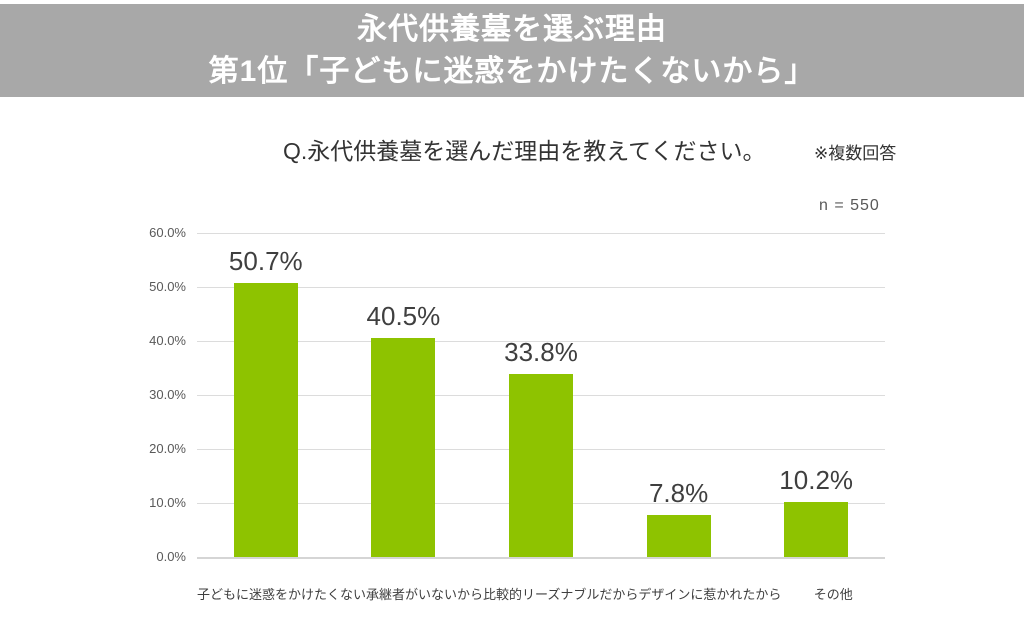 The width and height of the screenshot is (1024, 618). Describe the element at coordinates (265, 261) in the screenshot. I see `value-label: 50.7%` at that location.